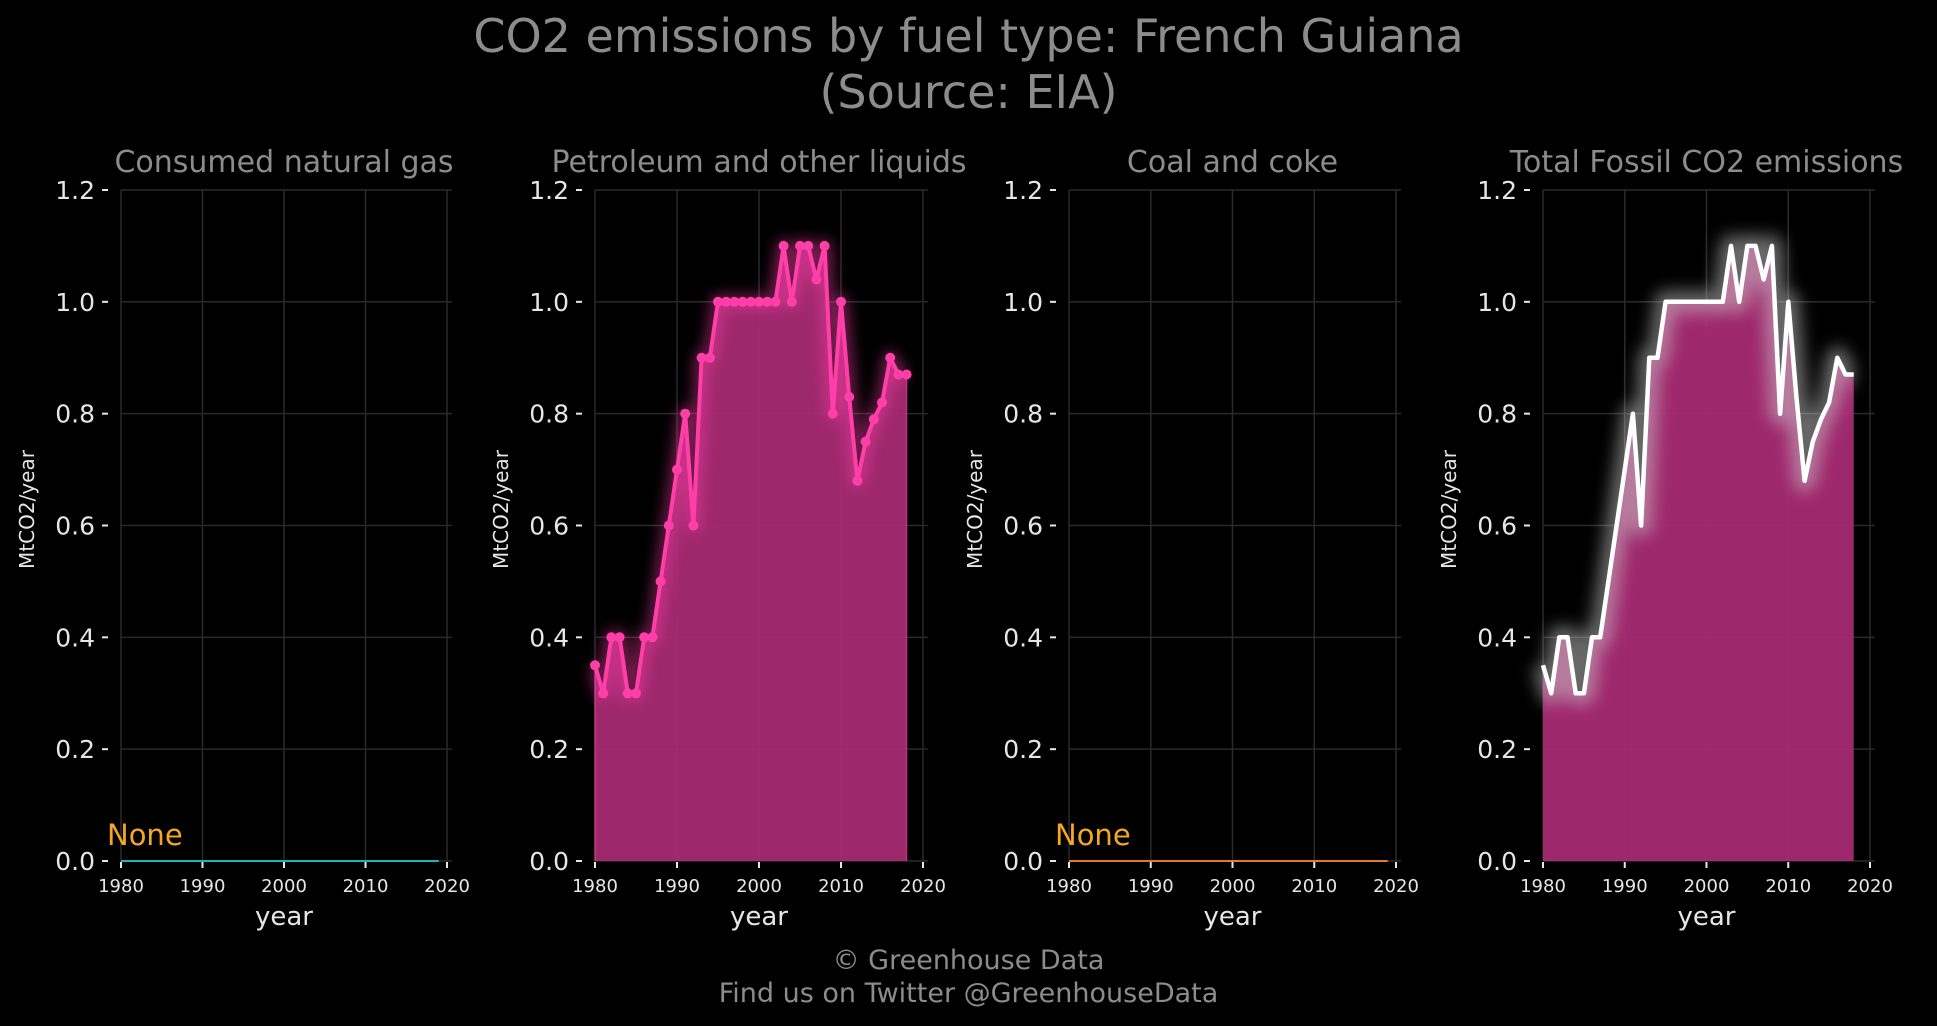  I want to click on panel-petroleum-and-other-liquids-point-1986, so click(644, 637).